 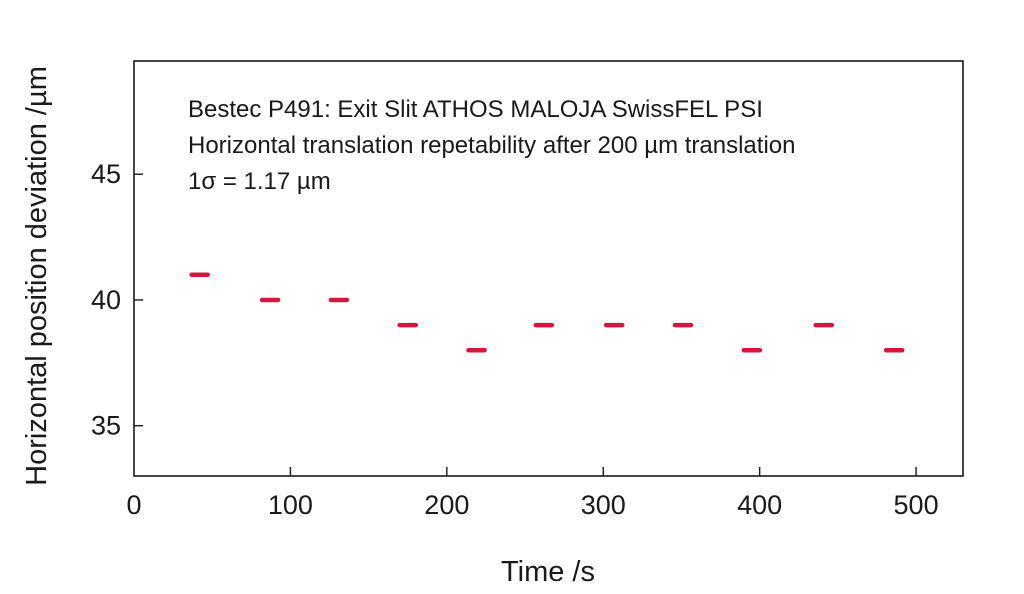 What do you see at coordinates (603, 505) in the screenshot?
I see `x-tick-label: 300` at bounding box center [603, 505].